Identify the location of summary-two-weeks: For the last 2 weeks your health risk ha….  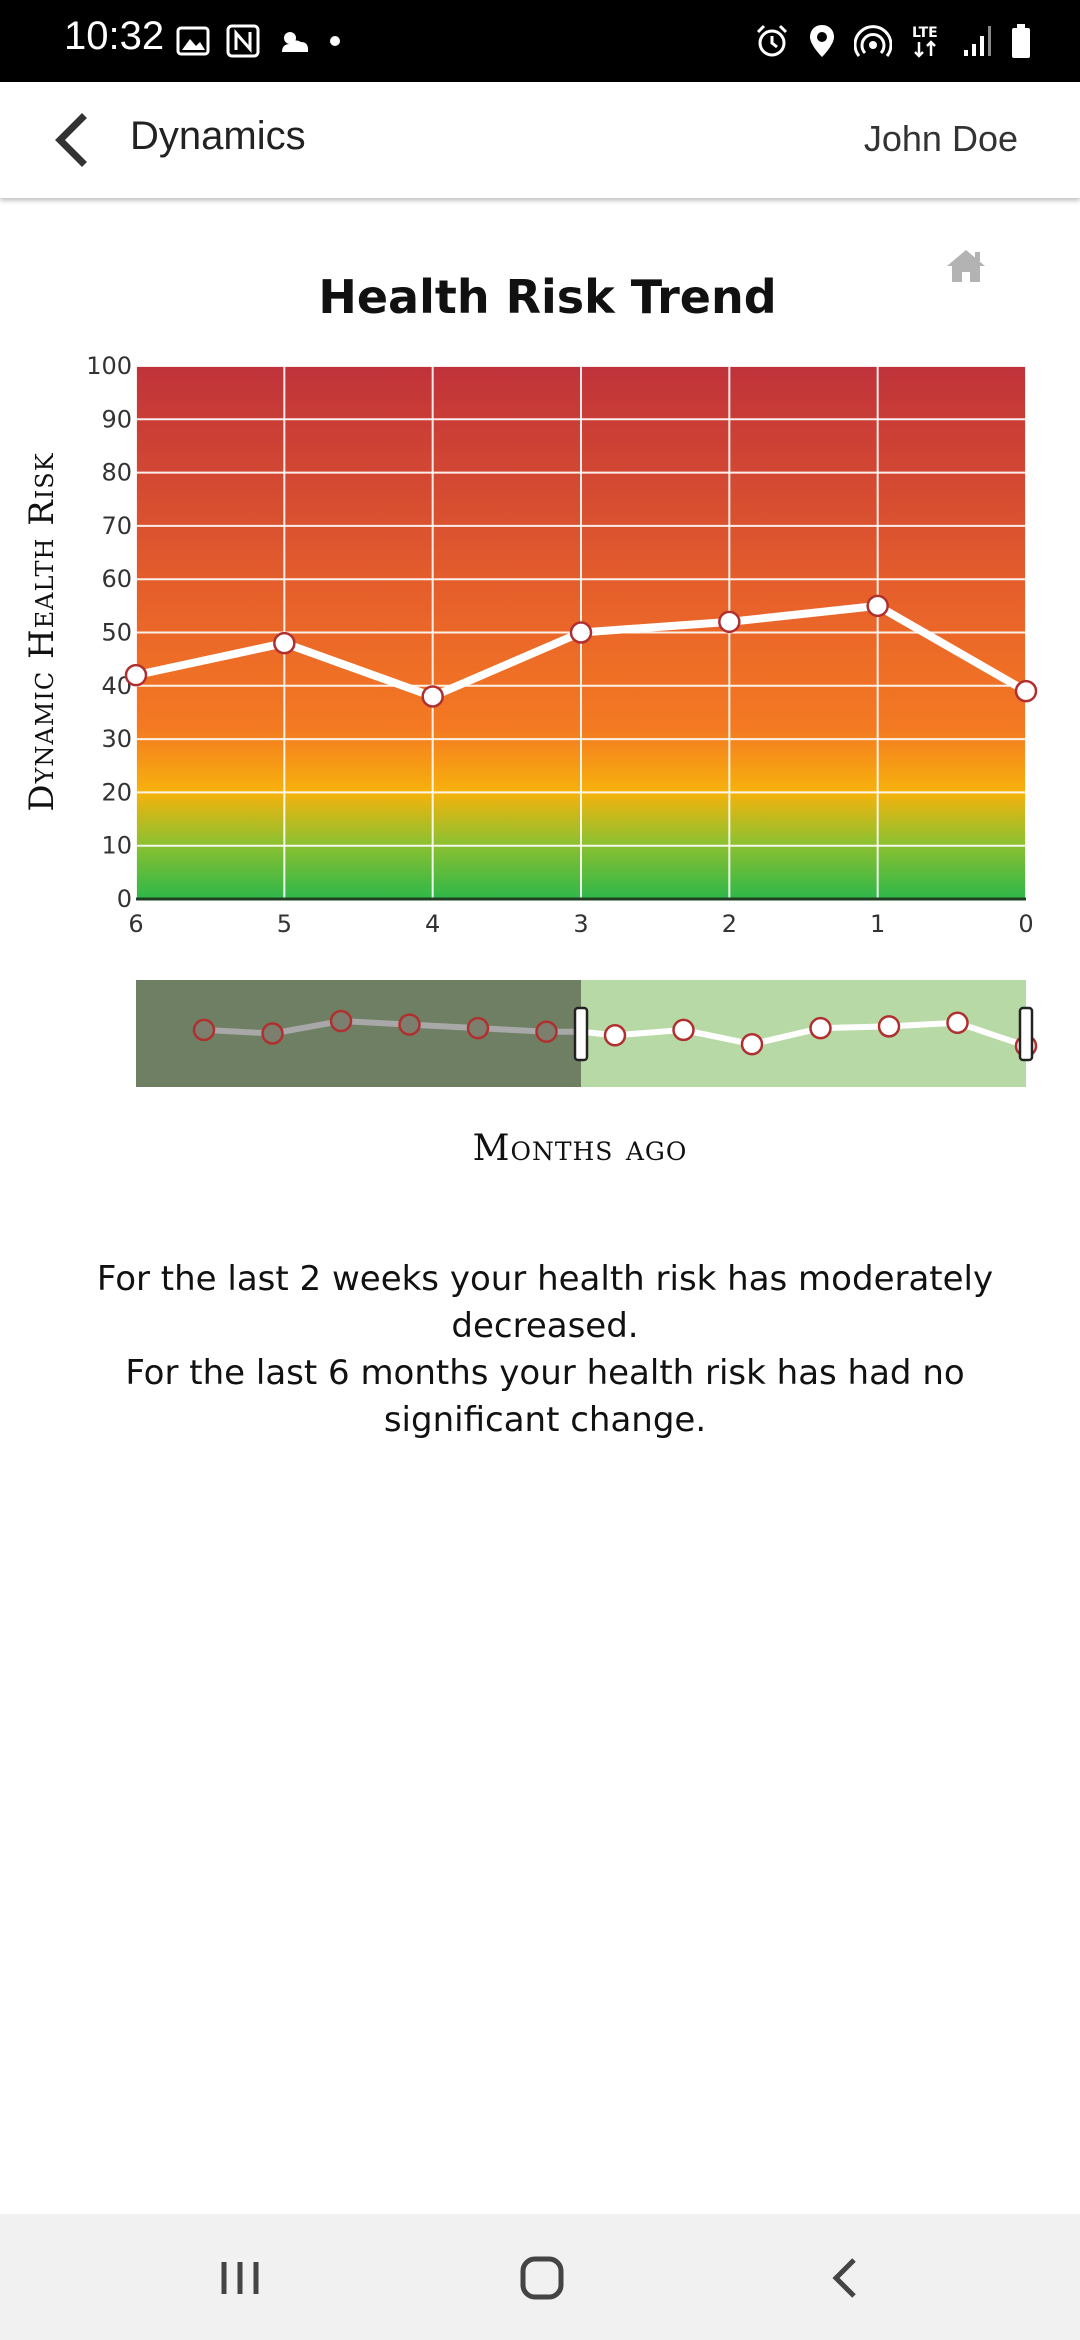
(545, 1302).